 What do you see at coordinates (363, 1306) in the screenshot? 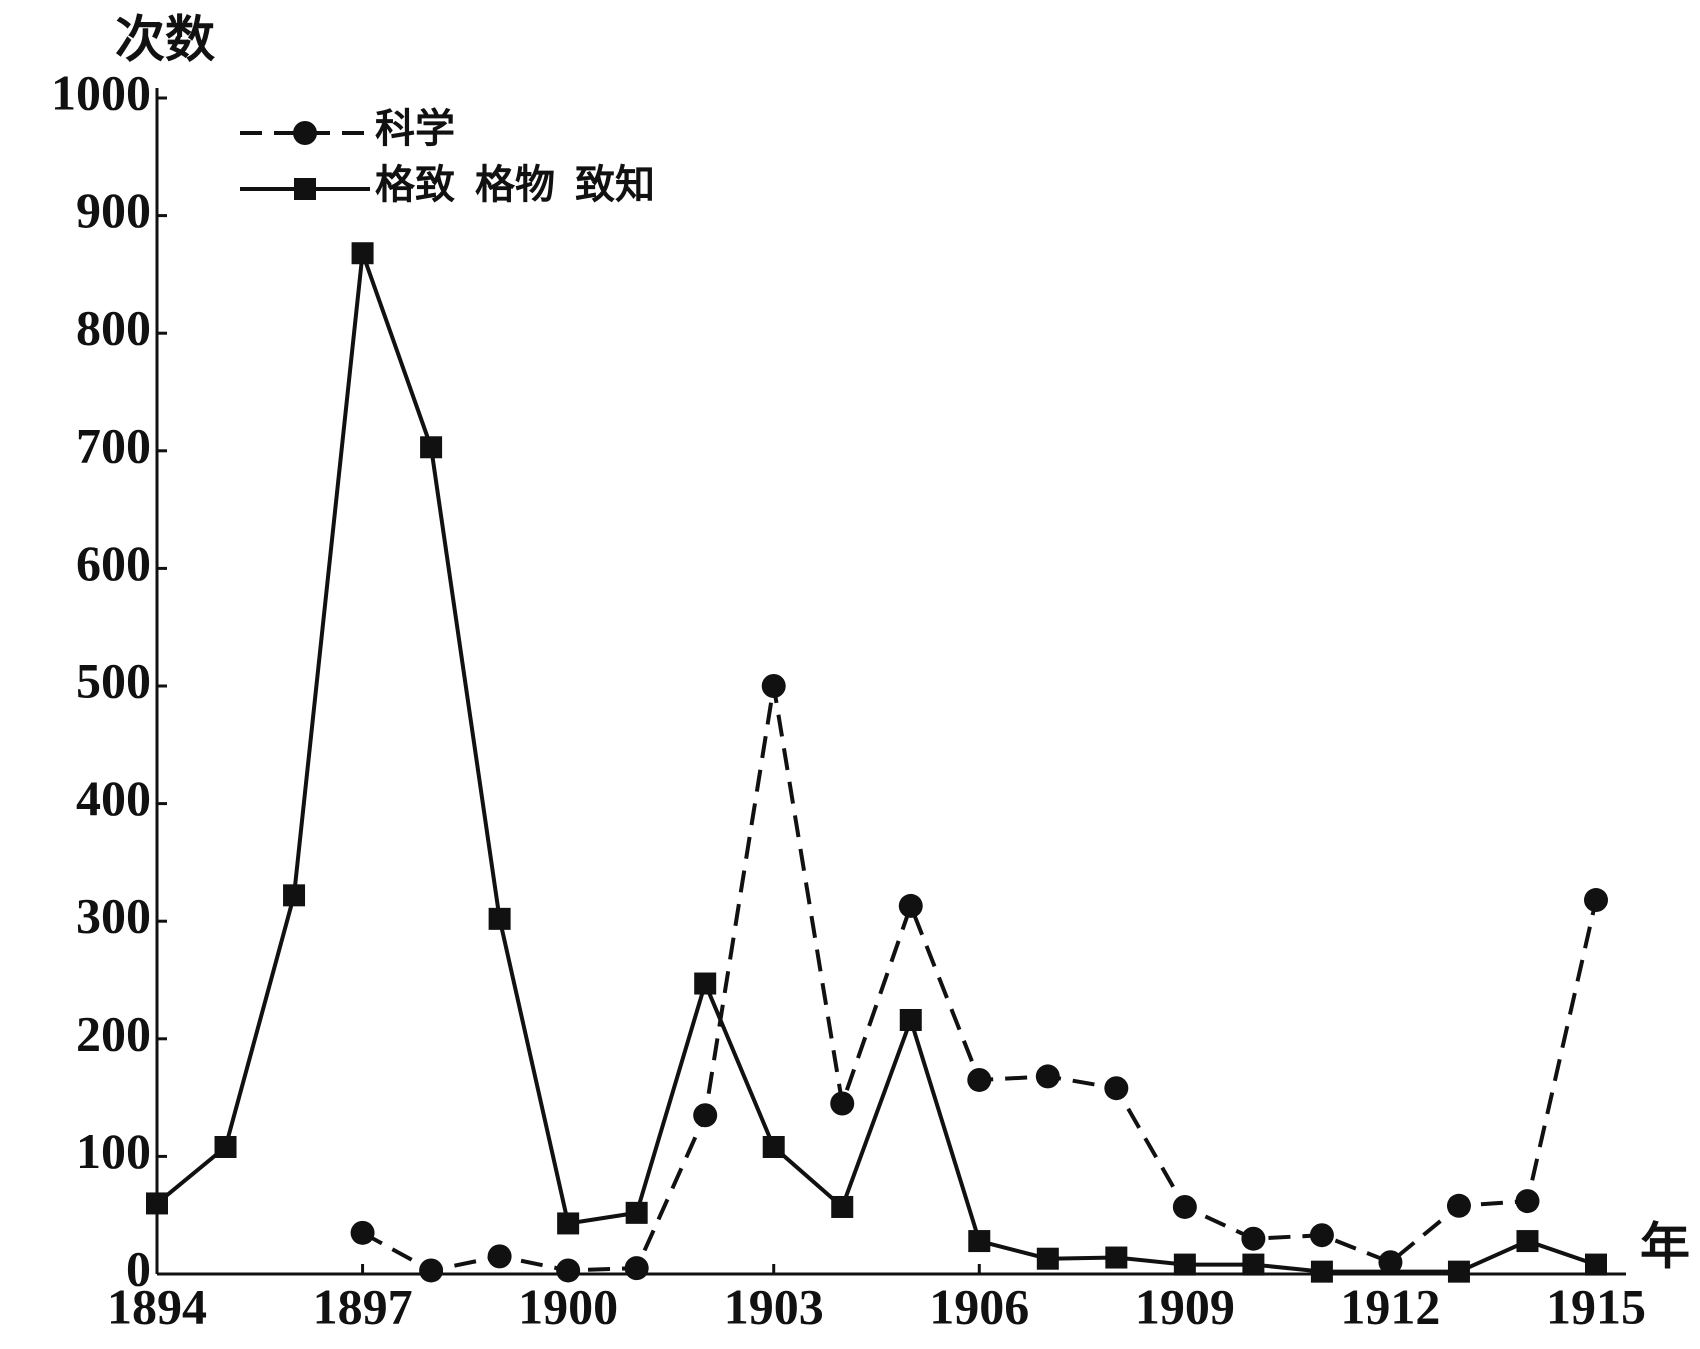
I see `x-tick-label: 1897` at bounding box center [363, 1306].